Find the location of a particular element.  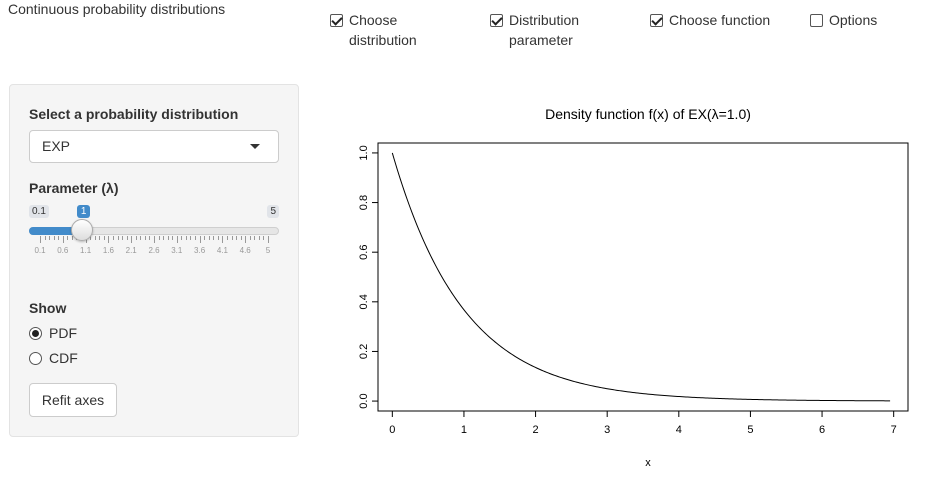

slider-tick-label: 1.1 is located at coordinates (86, 250).